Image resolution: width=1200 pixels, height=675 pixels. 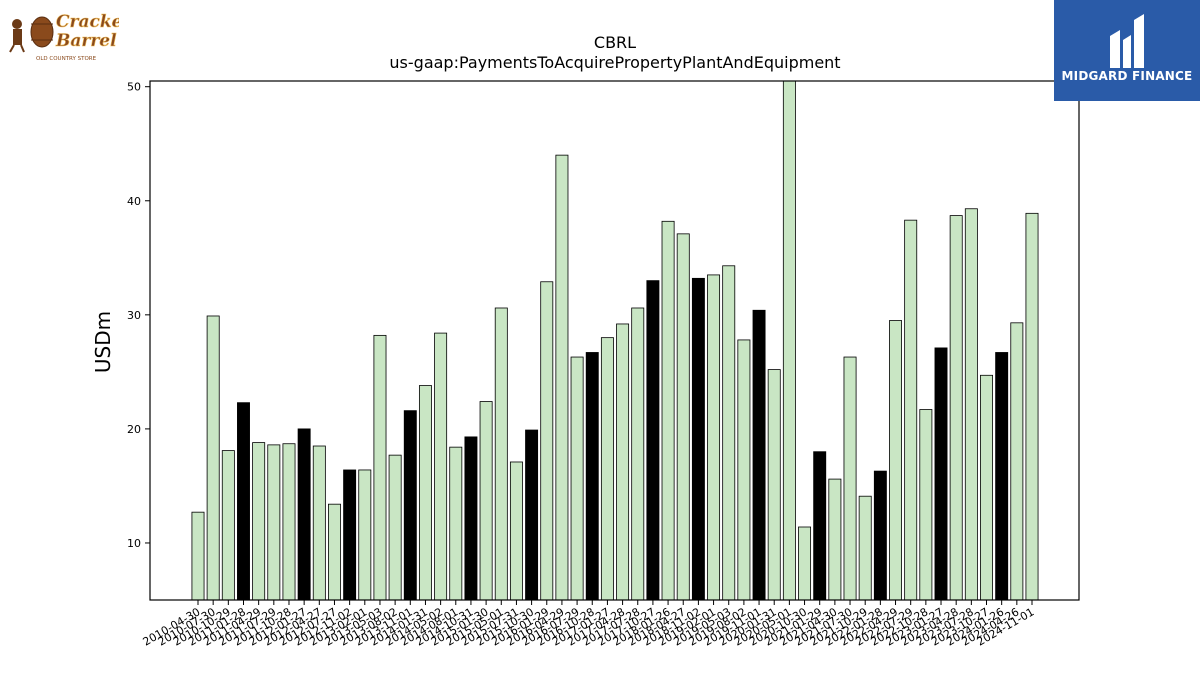 I want to click on chart-title: CBRL, so click(x=615, y=42).